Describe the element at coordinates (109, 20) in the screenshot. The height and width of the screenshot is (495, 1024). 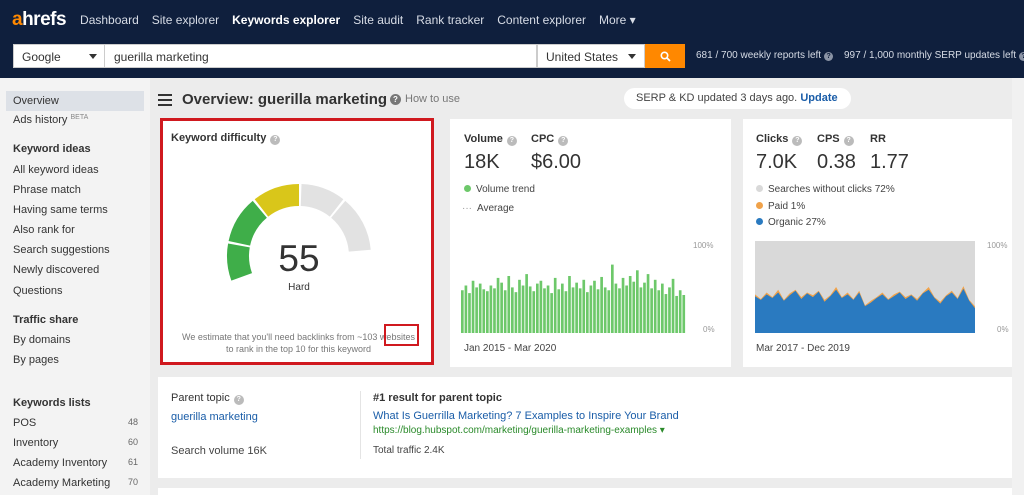
I see `nav-dashboard: Dashboard` at that location.